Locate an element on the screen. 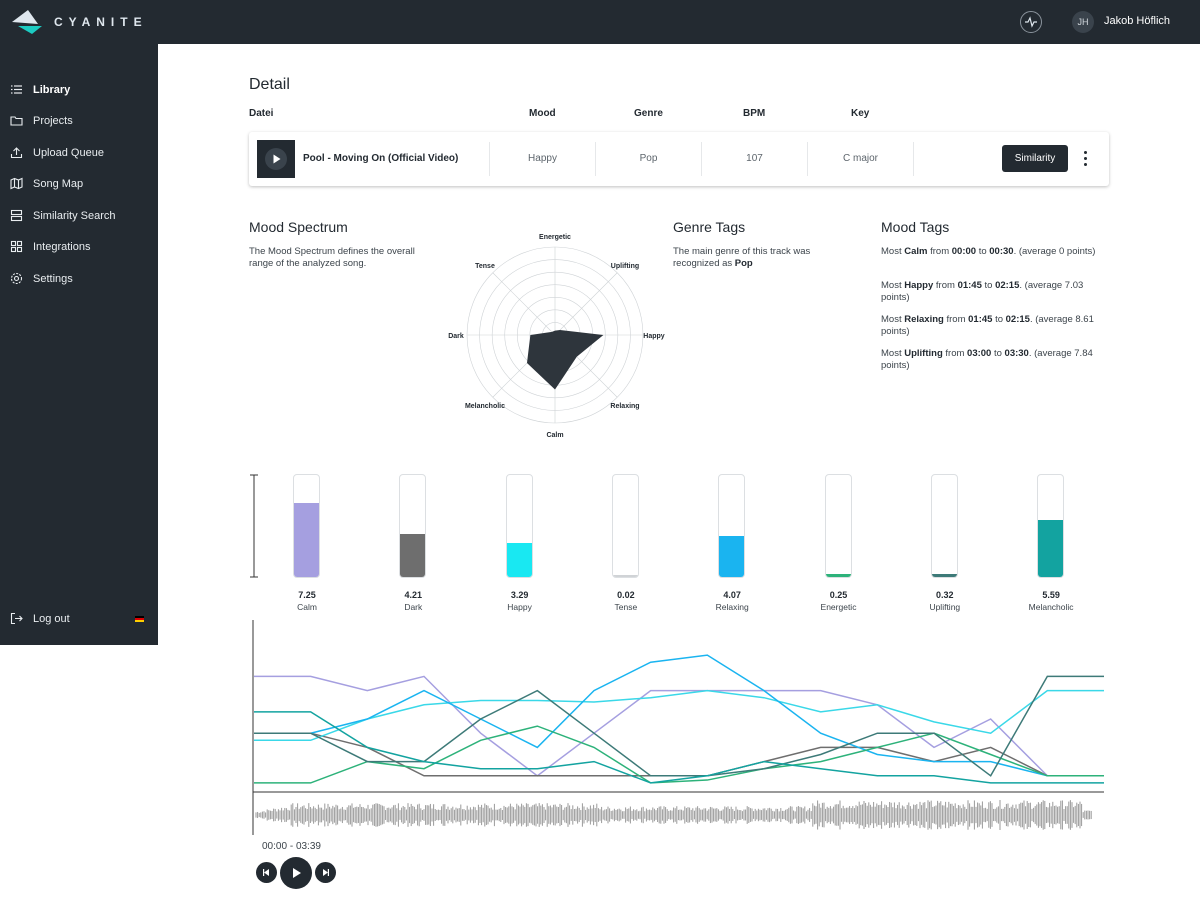 This screenshot has height=902, width=1200. track-thumbnail is located at coordinates (276, 159).